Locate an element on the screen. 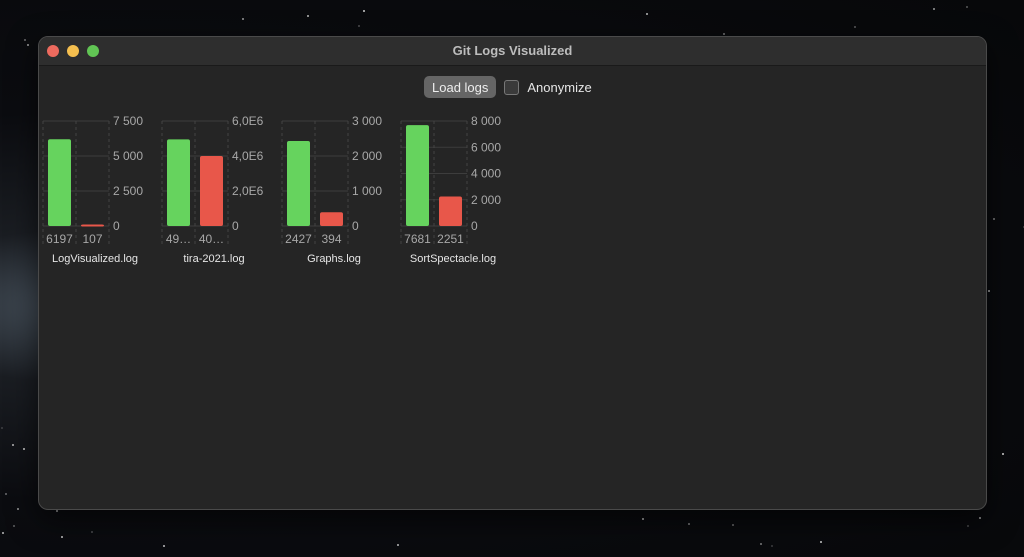 This screenshot has width=1024, height=557. category-label: 107 is located at coordinates (92, 239).